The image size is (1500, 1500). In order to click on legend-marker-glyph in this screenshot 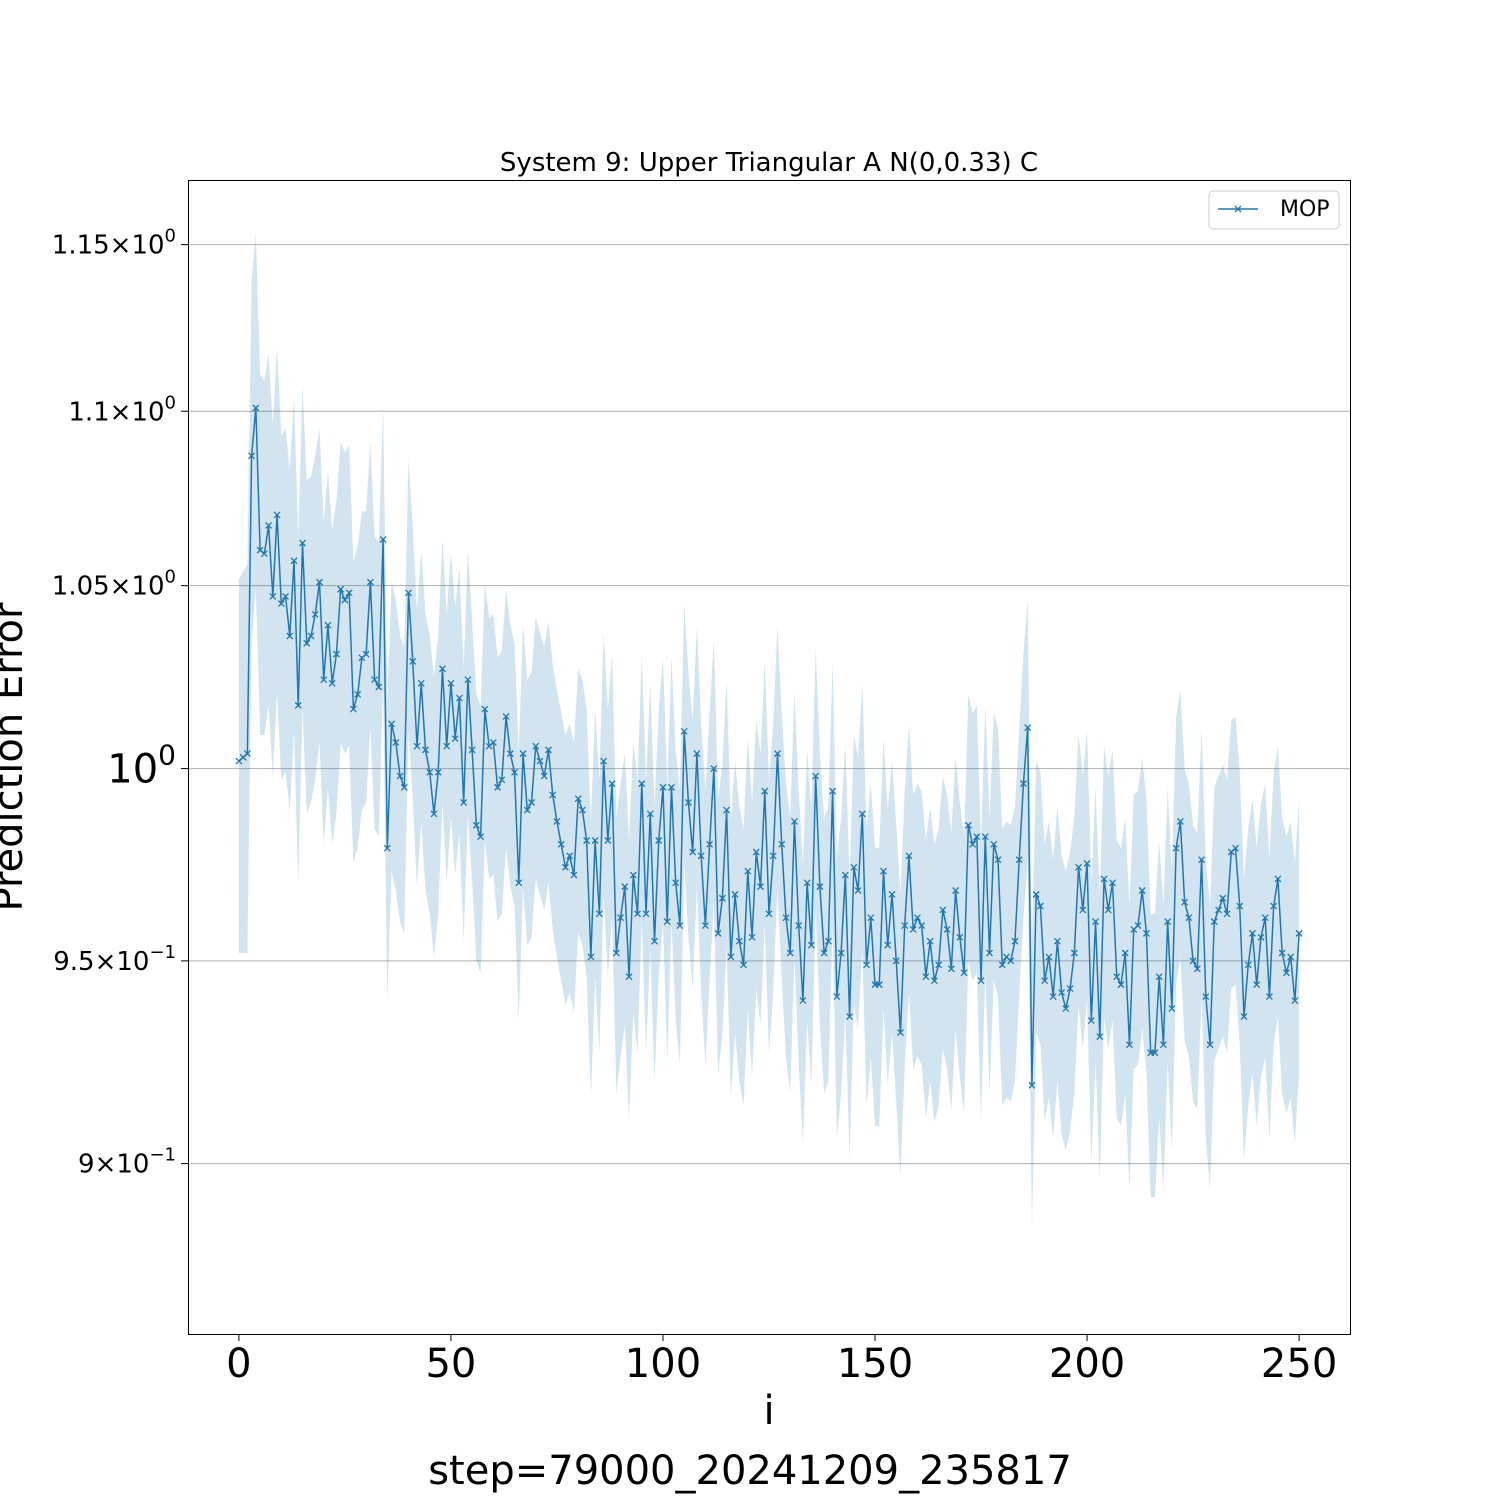, I will do `click(1238, 209)`.